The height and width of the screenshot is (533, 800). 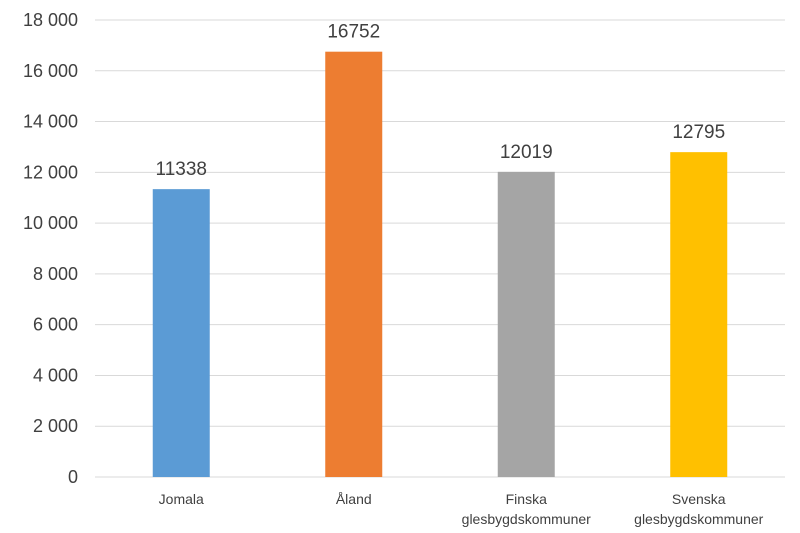 I want to click on y-tick-label: 10 000, so click(x=50, y=223).